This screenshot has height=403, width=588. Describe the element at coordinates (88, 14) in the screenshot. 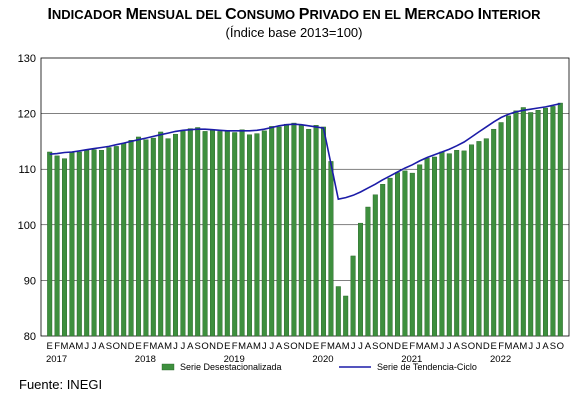

I see `title-part: NDICADOR` at that location.